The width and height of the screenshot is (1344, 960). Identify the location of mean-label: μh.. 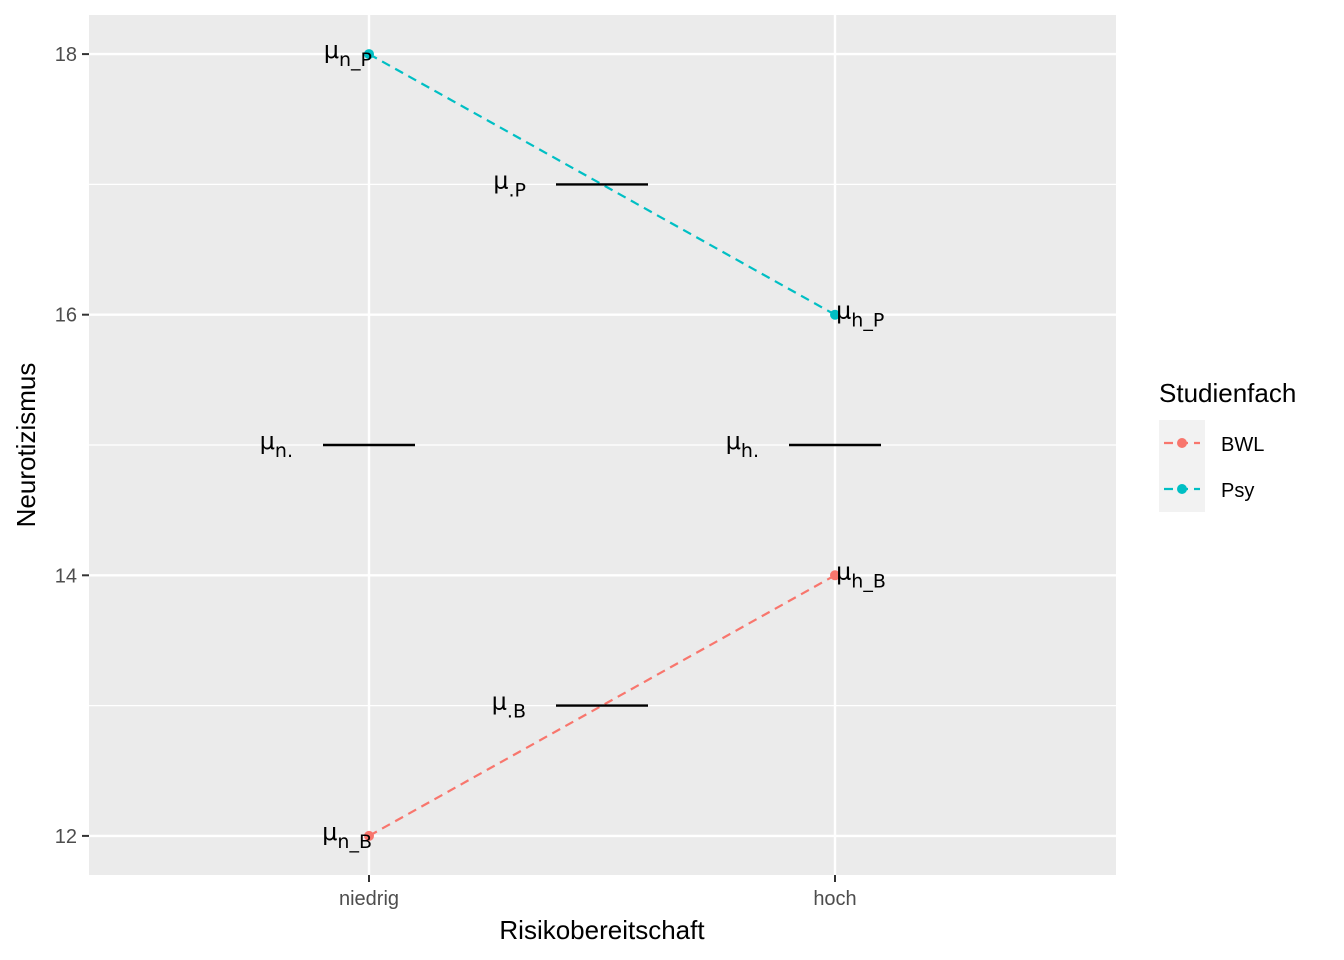
(742, 444).